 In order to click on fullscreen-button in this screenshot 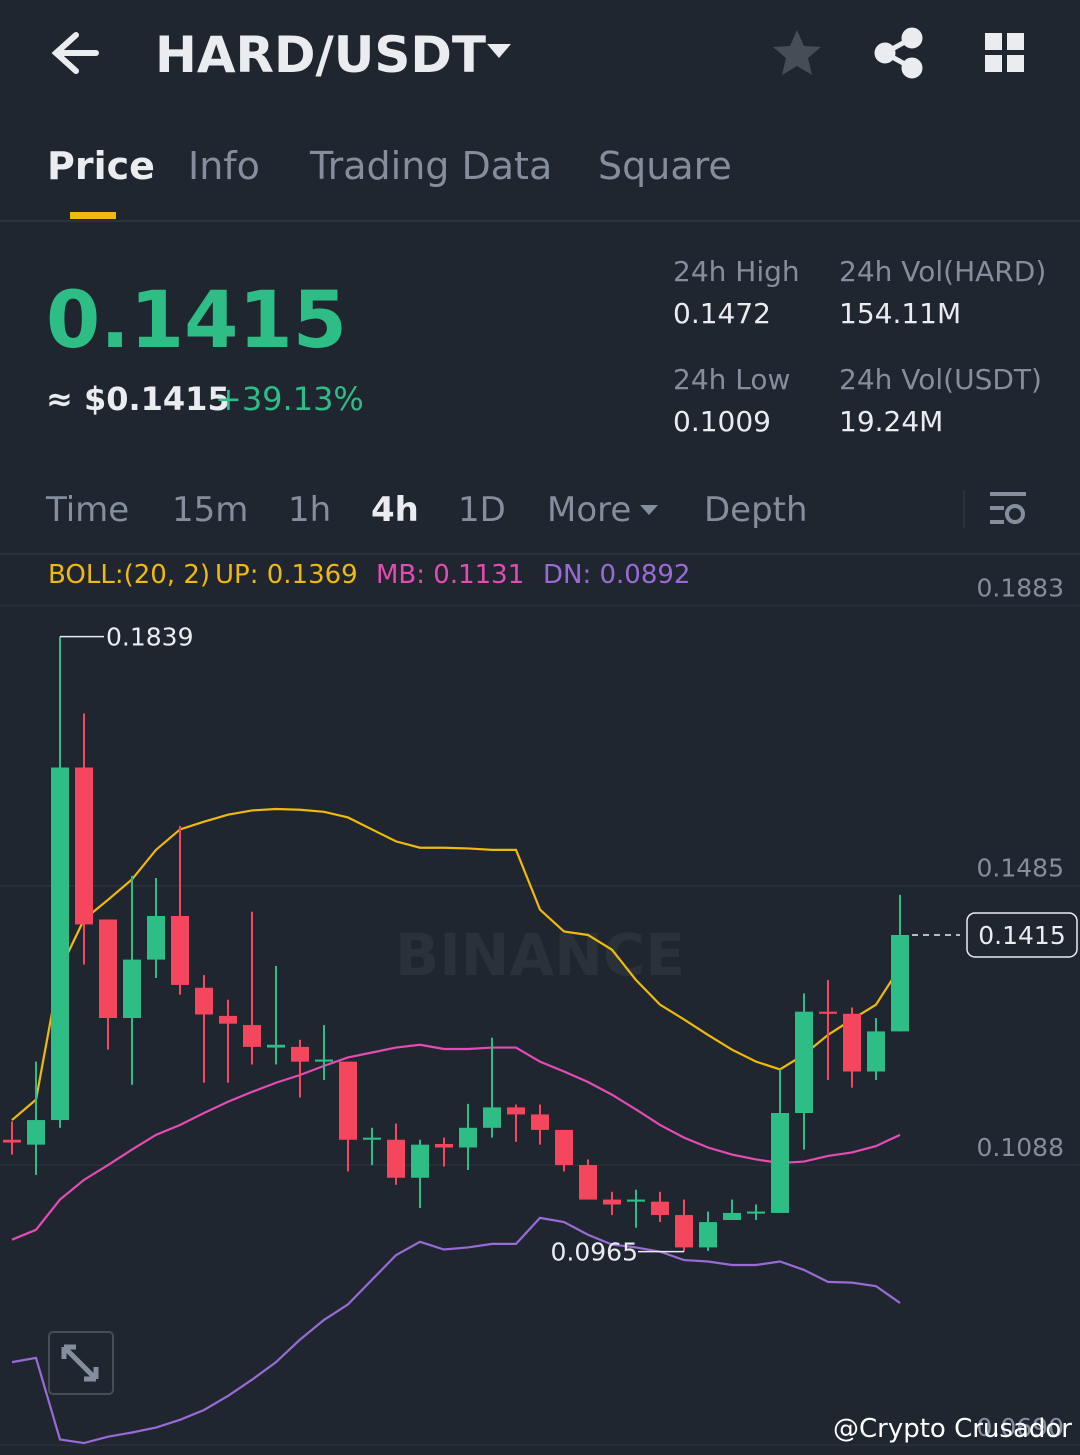, I will do `click(81, 1363)`.